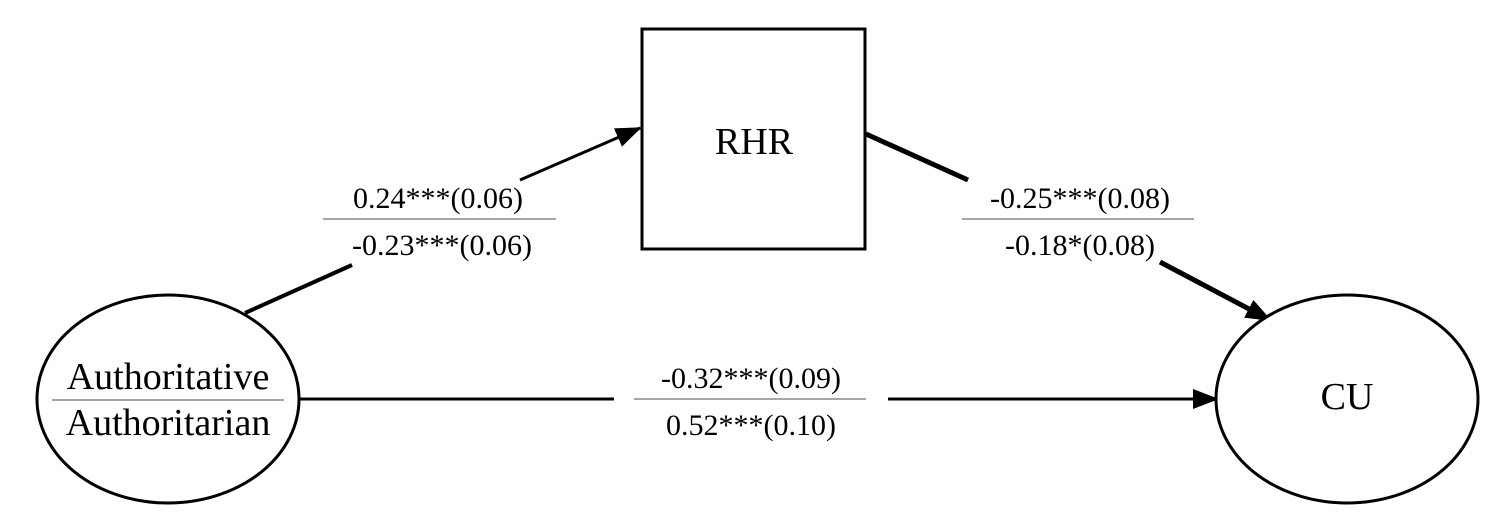  I want to click on predictor-top-label: Authoritative, so click(168, 377).